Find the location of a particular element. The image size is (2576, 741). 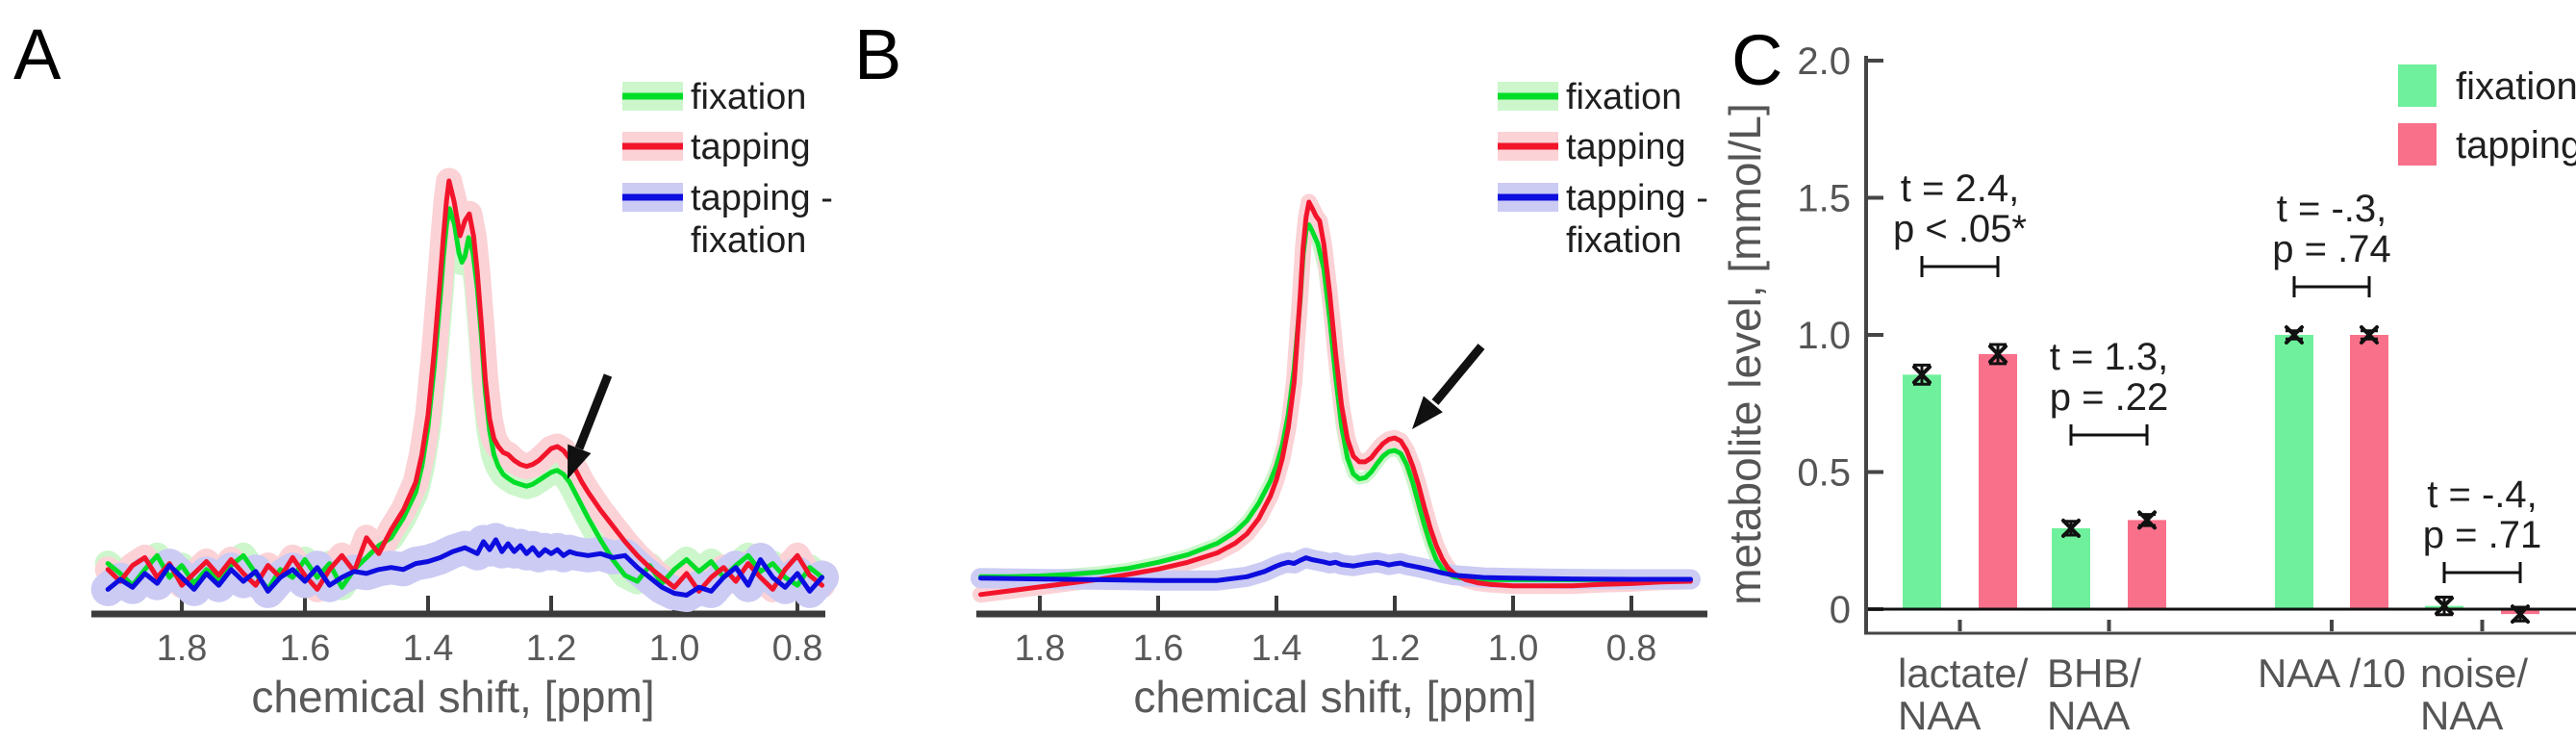

y-tick-label: 1.5 is located at coordinates (1824, 199).